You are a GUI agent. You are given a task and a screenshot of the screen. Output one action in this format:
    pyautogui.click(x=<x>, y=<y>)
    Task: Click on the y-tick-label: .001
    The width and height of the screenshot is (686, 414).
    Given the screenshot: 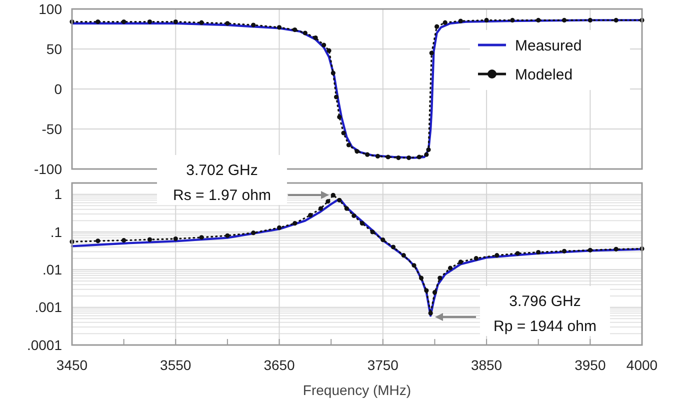 What is the action you would take?
    pyautogui.click(x=48, y=307)
    